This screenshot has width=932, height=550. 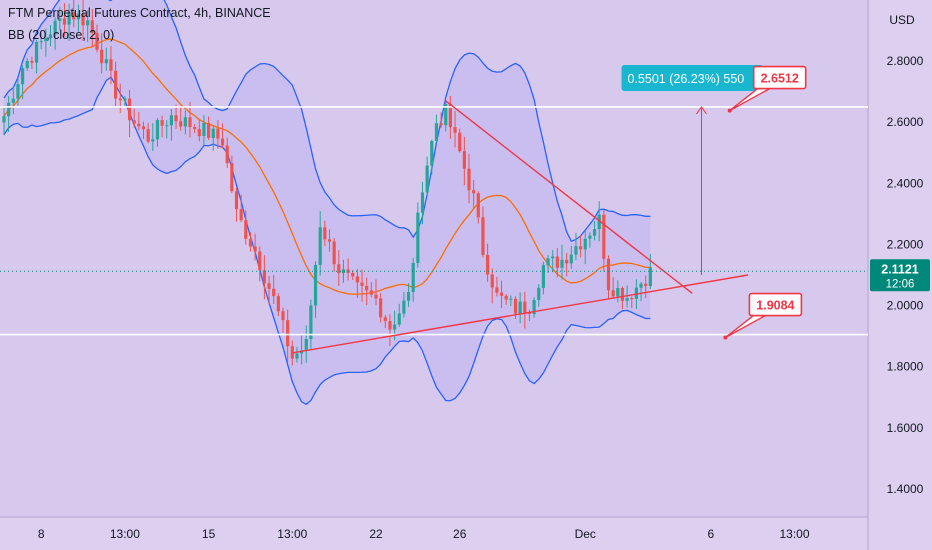 What do you see at coordinates (686, 79) in the screenshot?
I see `measure-label-text: 0.5501 (26.23%) 550` at bounding box center [686, 79].